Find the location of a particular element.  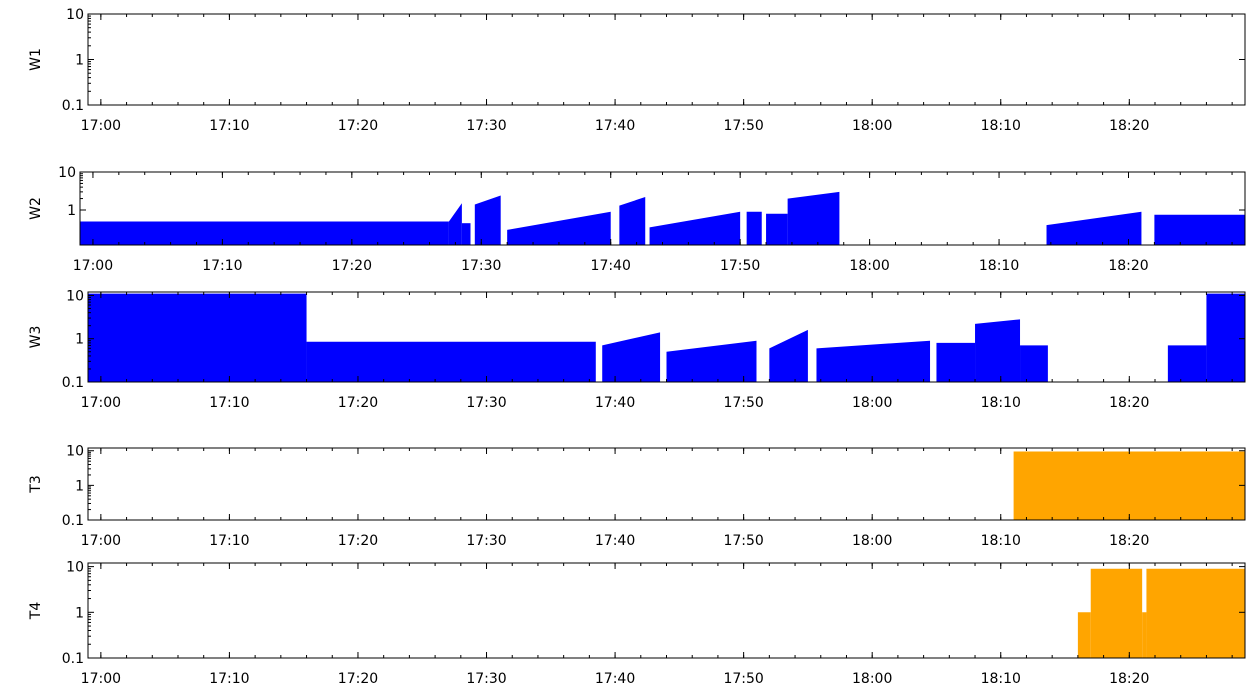

y-axis-label: T3 is located at coordinates (36, 484).